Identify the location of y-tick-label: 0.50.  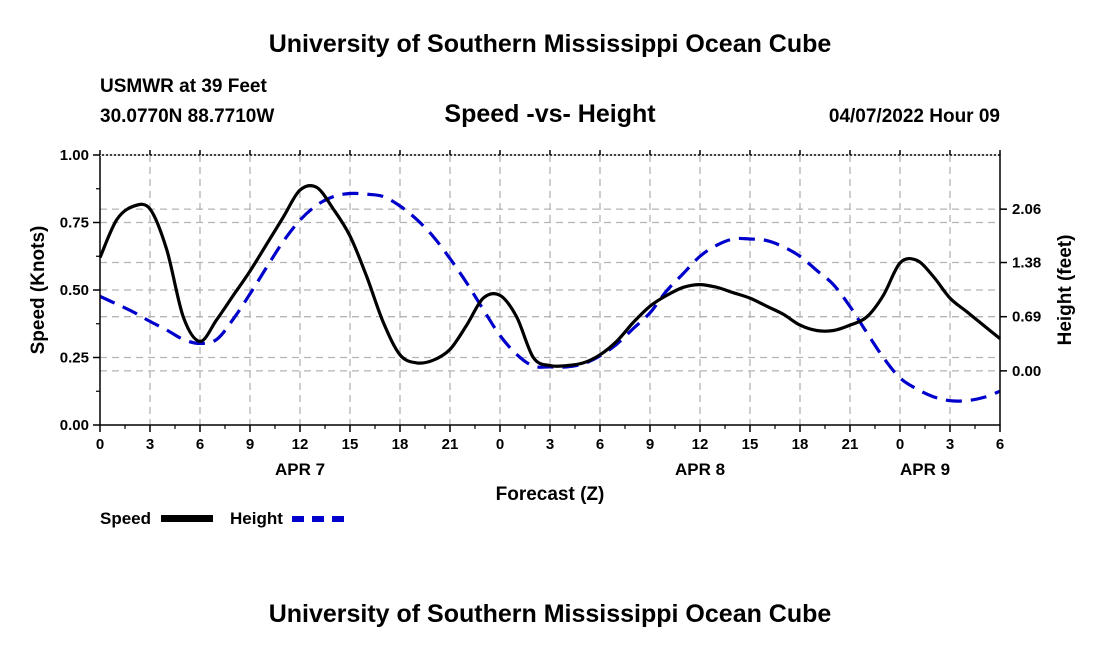
(74, 290).